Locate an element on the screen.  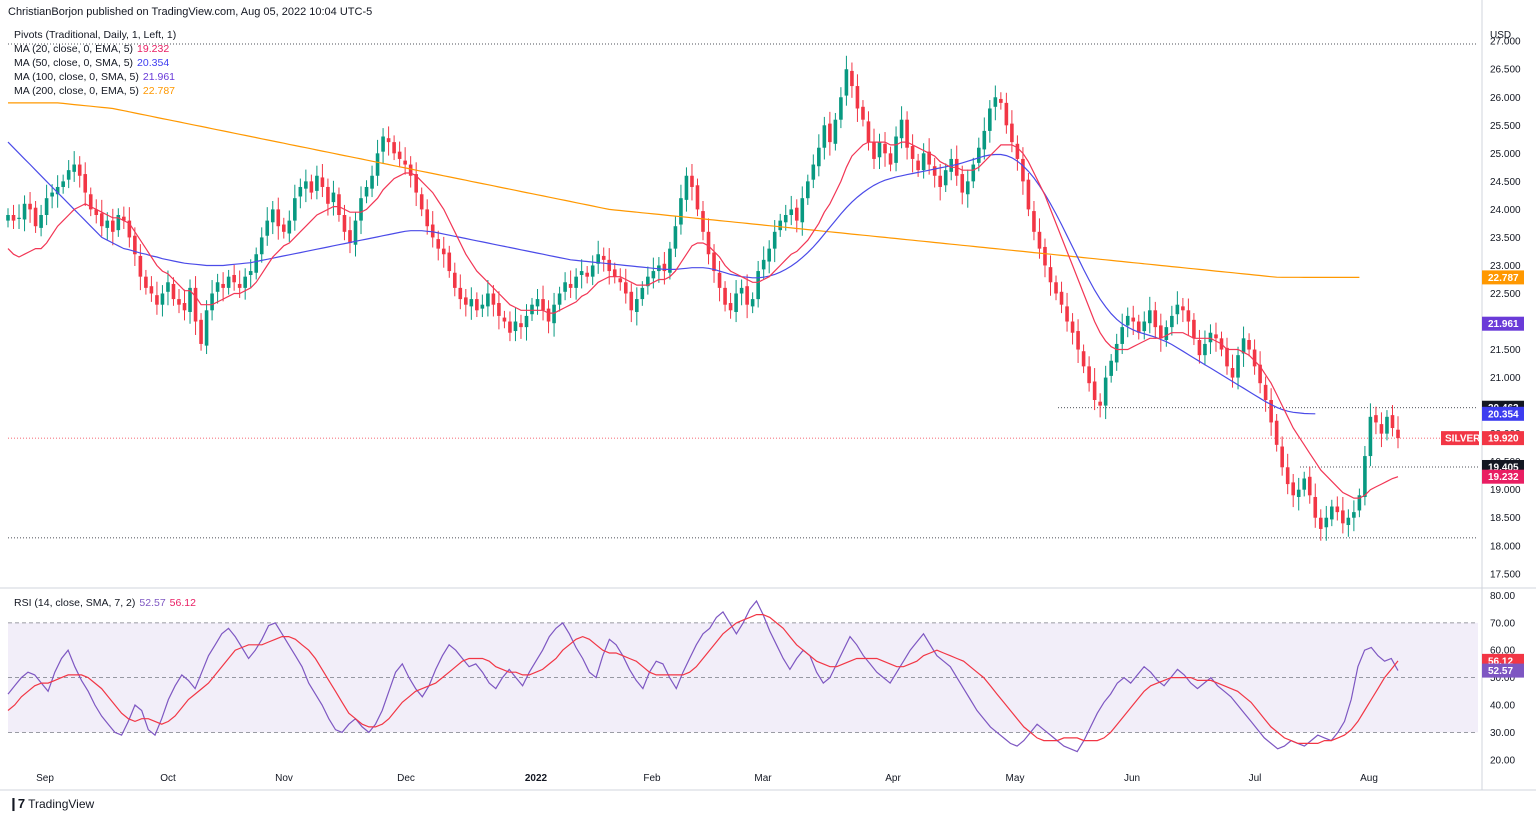
rsi-tick-label: 40.00 is located at coordinates (1502, 706).